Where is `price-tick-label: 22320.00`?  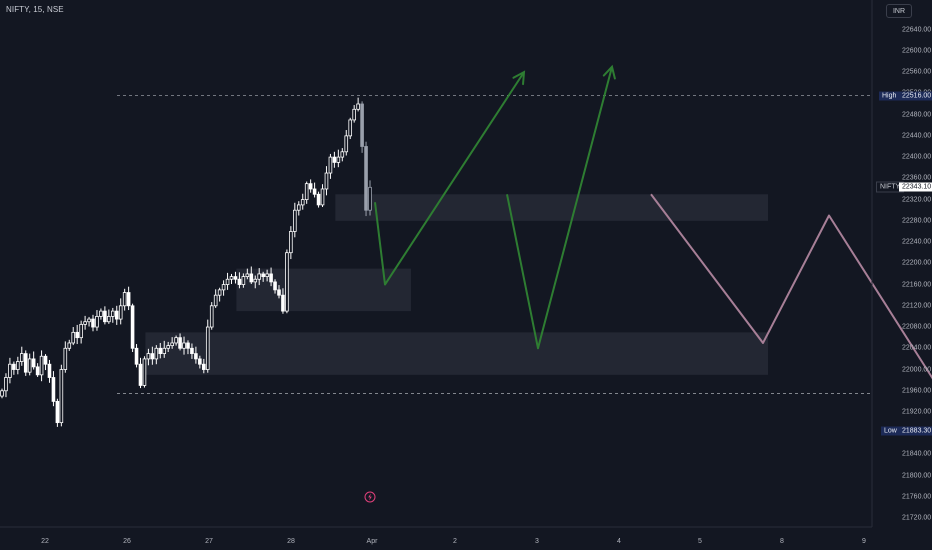 price-tick-label: 22320.00 is located at coordinates (917, 200).